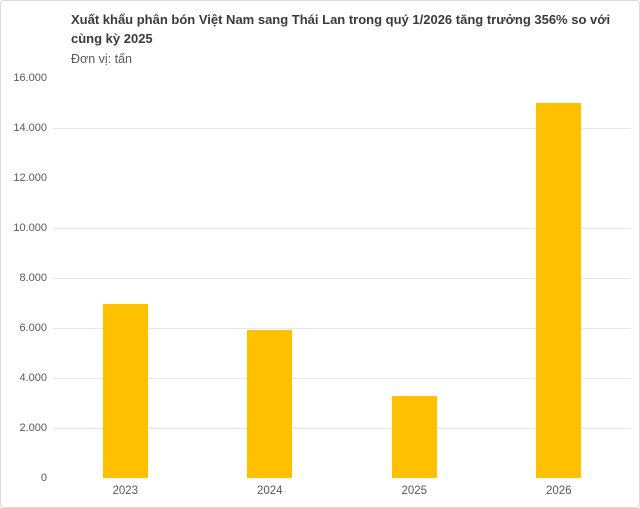 The image size is (640, 508). What do you see at coordinates (342, 428) in the screenshot?
I see `gridline-2000` at bounding box center [342, 428].